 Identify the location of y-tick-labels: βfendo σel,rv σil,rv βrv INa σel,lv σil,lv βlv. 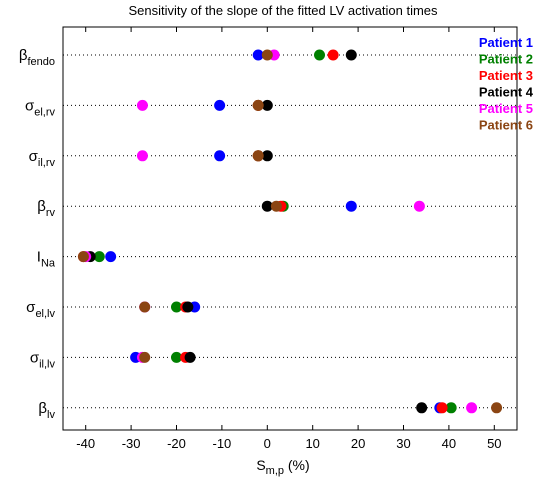
(37, 234).